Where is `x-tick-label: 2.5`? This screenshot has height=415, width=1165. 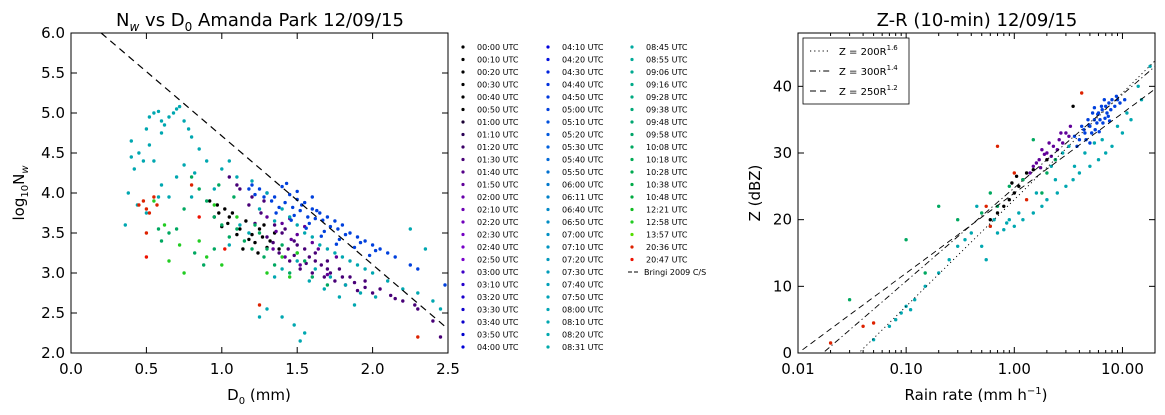 x-tick-label: 2.5 is located at coordinates (448, 369).